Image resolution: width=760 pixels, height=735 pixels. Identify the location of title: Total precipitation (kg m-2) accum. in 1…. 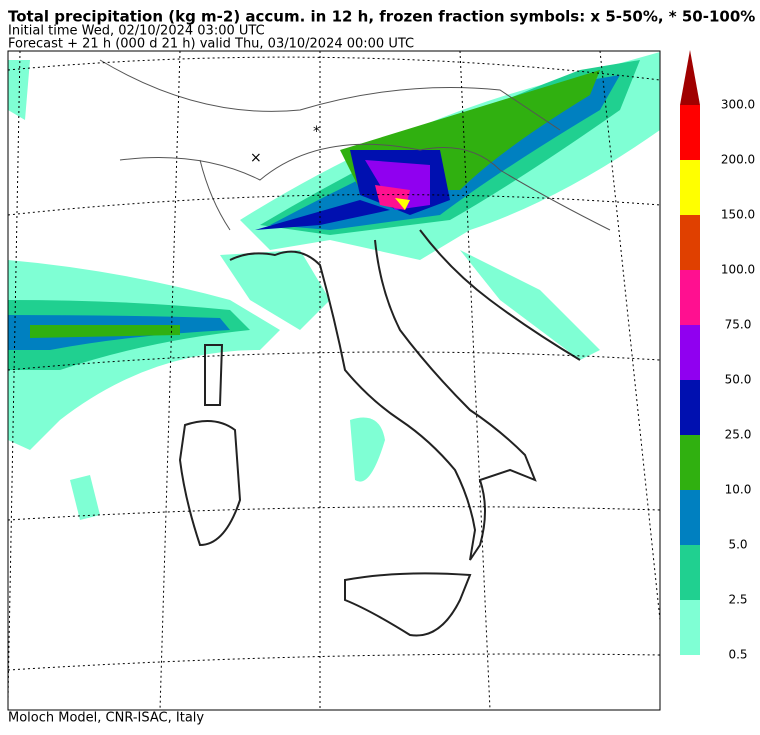
(381, 17).